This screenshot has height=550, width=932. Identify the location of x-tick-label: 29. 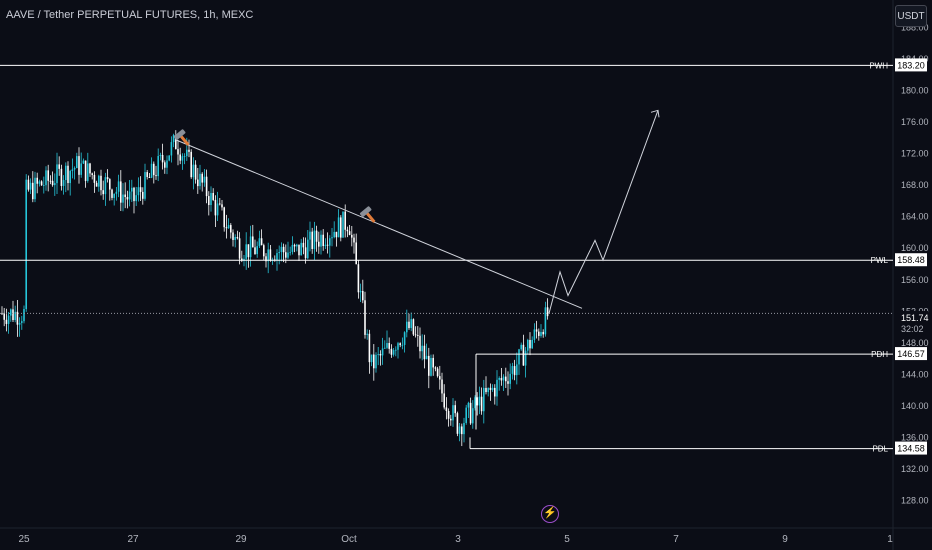
(241, 539).